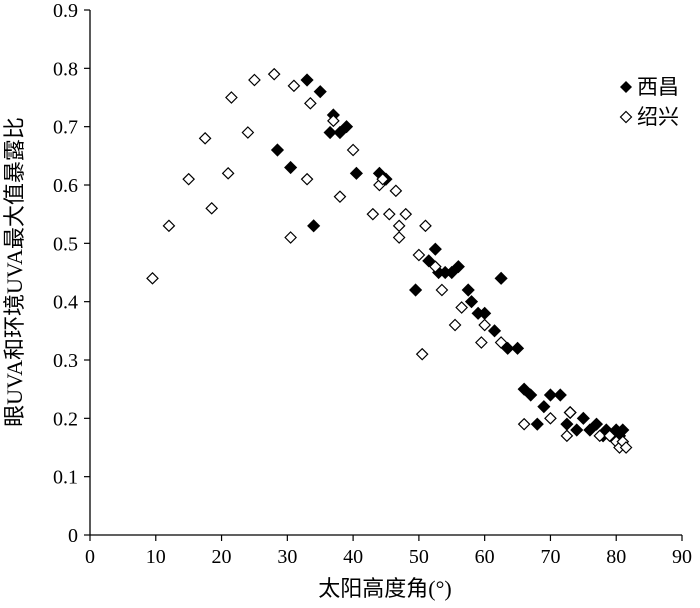 This screenshot has height=608, width=700. Describe the element at coordinates (73, 536) in the screenshot. I see `y-tick-label: 0` at that location.